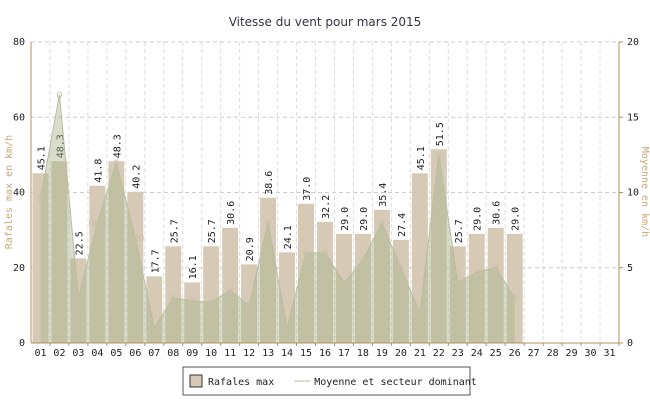  I want to click on x-tick-label: 03, so click(78, 353).